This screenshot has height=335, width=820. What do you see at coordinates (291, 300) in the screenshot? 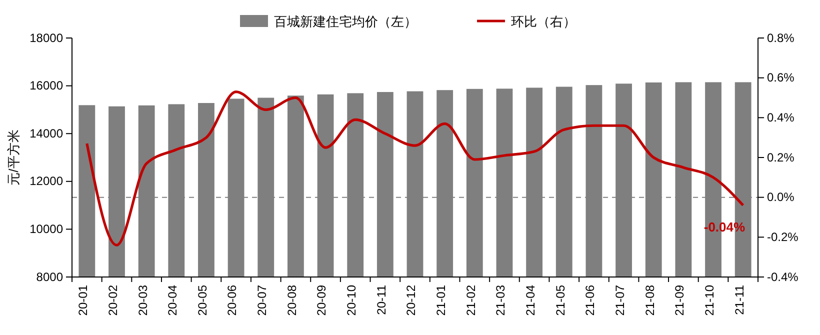
I see `x-tick-label: 20-08` at bounding box center [291, 300].